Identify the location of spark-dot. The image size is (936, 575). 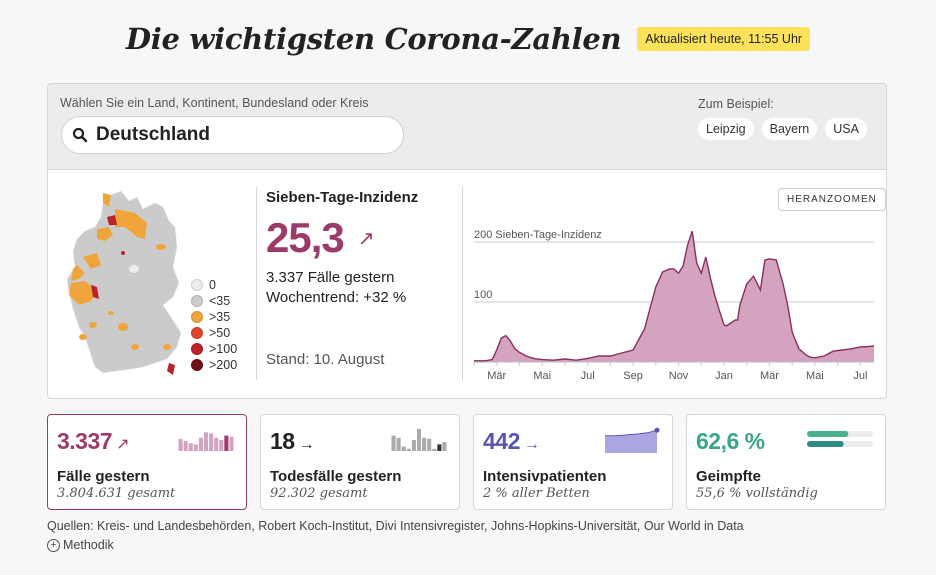
(657, 430).